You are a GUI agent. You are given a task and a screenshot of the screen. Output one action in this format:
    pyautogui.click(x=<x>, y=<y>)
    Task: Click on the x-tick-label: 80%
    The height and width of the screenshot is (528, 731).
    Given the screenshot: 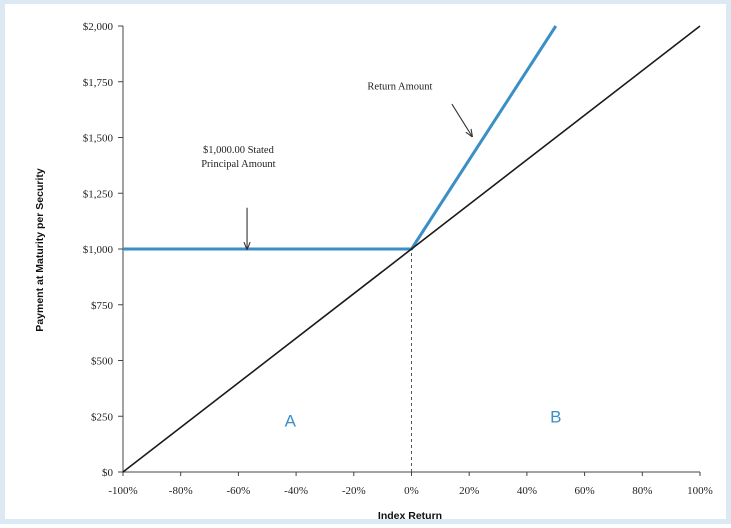 What is the action you would take?
    pyautogui.click(x=642, y=491)
    